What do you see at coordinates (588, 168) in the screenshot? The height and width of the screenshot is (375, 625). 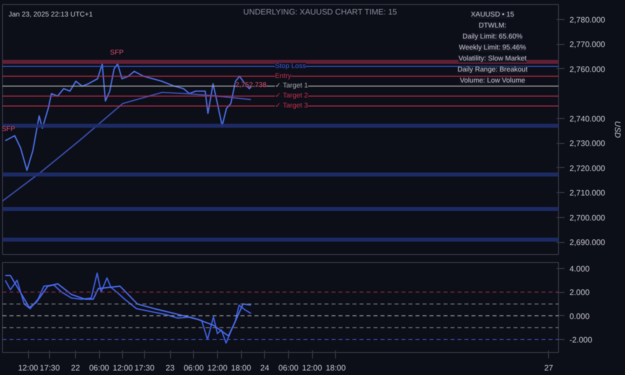 I see `y-tick-label: 2,720.000` at bounding box center [588, 168].